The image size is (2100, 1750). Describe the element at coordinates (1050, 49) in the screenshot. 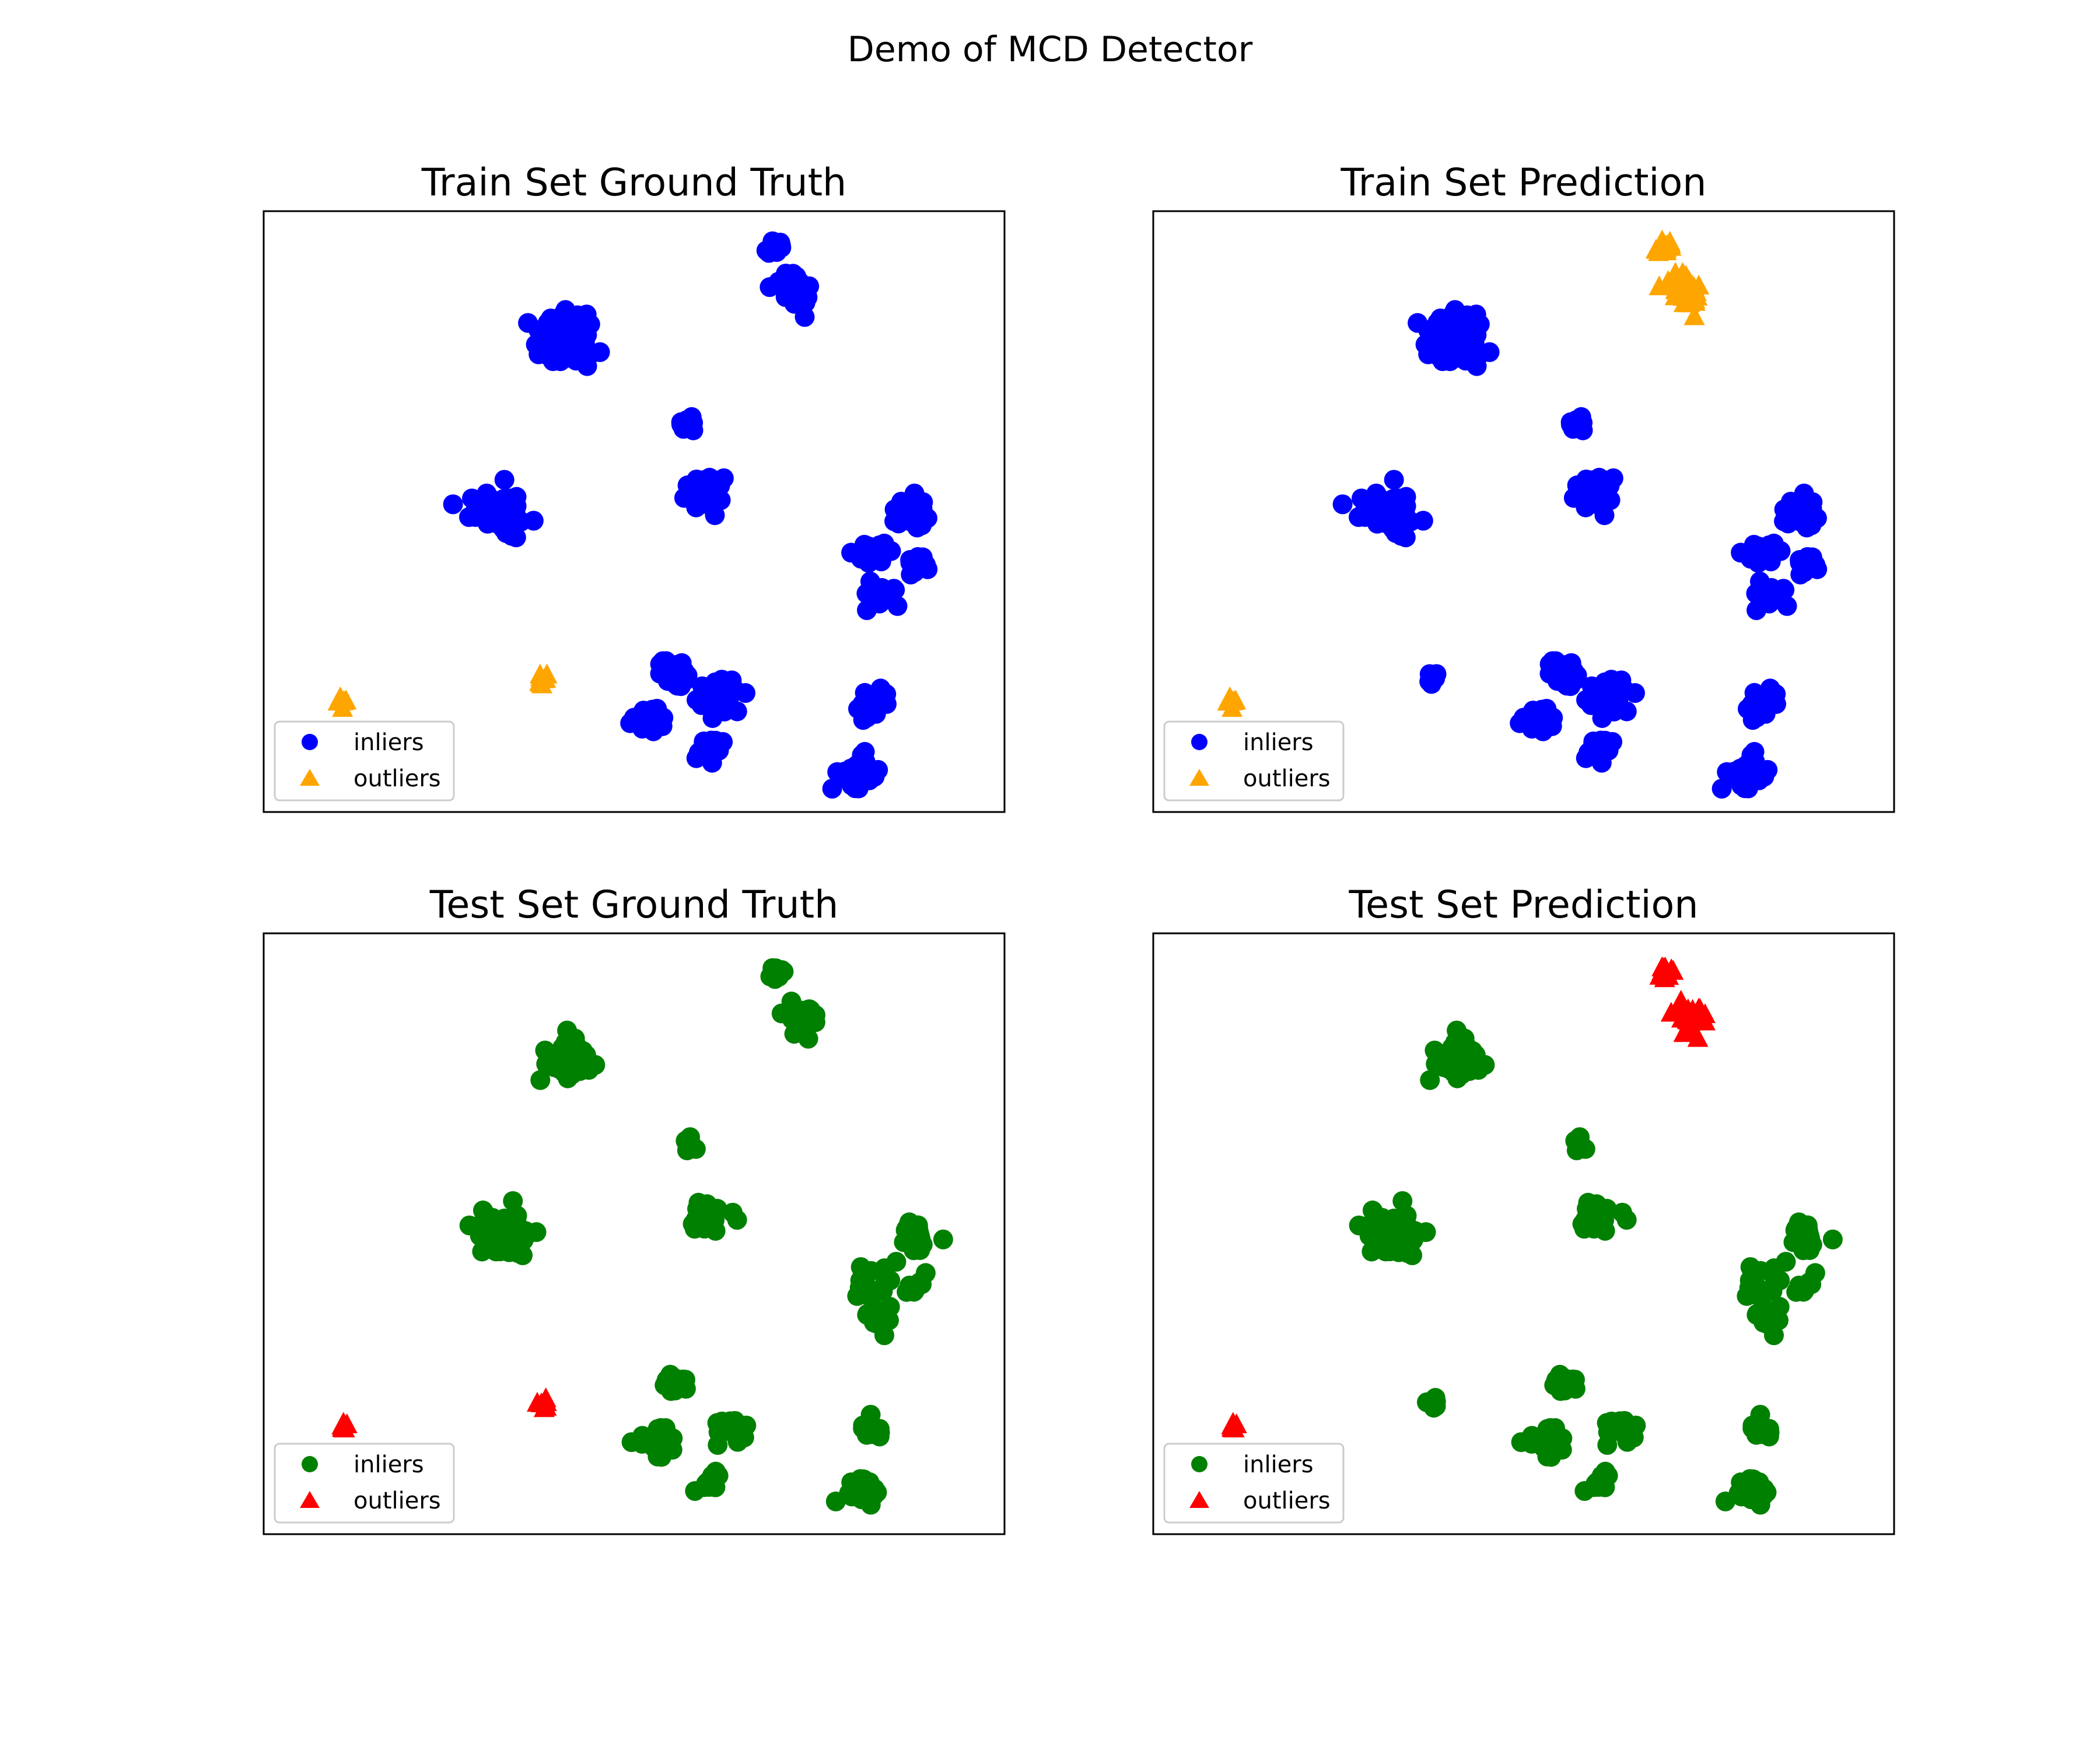

I see `figure-title: Demo of MCD Detector` at that location.